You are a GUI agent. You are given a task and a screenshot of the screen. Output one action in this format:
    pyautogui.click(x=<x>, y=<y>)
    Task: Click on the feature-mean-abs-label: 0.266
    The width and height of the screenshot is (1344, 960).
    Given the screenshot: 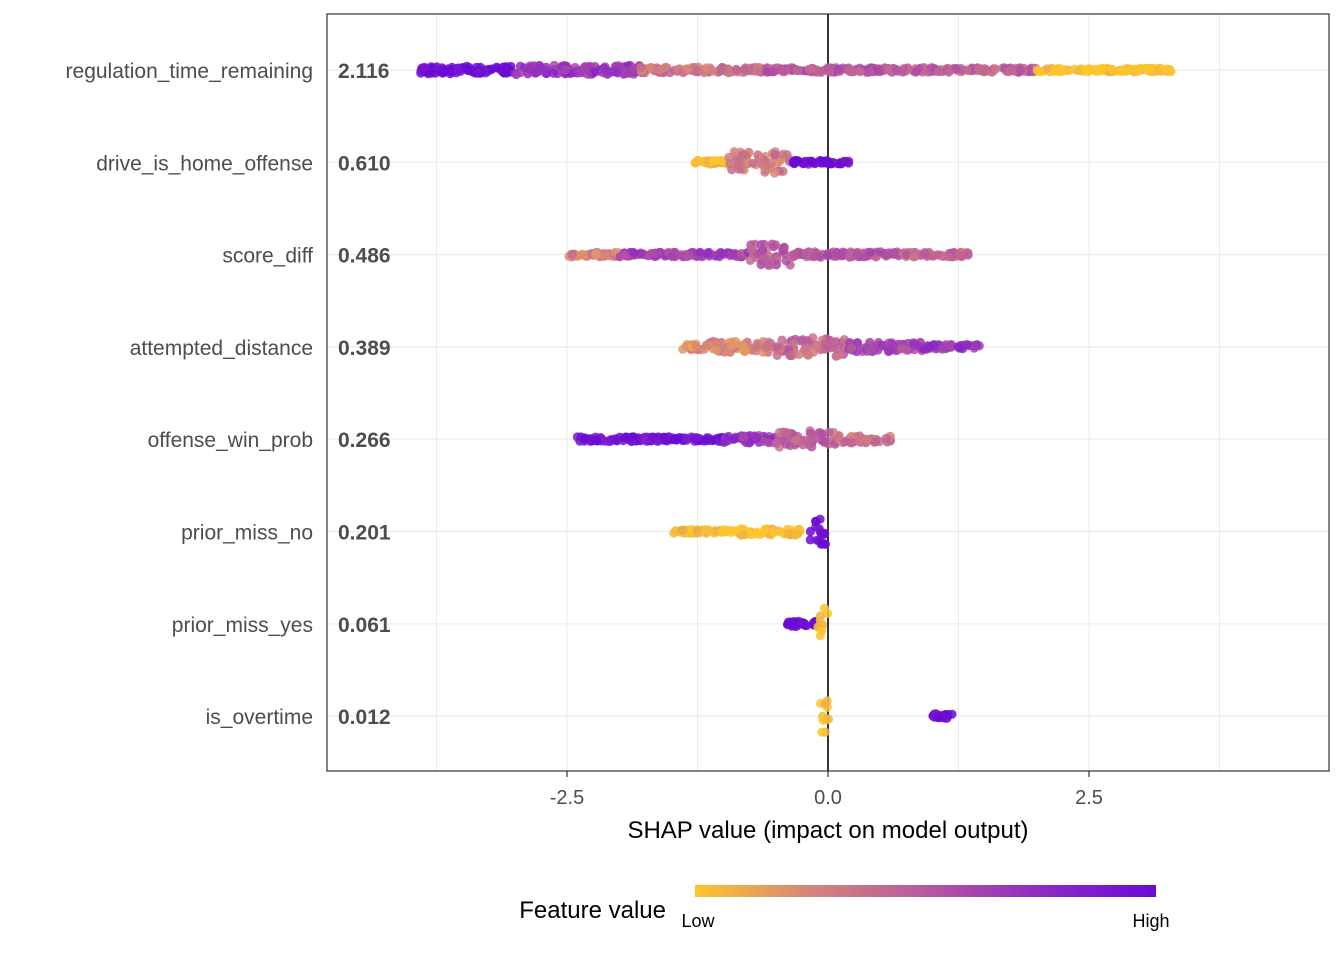 What is the action you would take?
    pyautogui.click(x=364, y=440)
    